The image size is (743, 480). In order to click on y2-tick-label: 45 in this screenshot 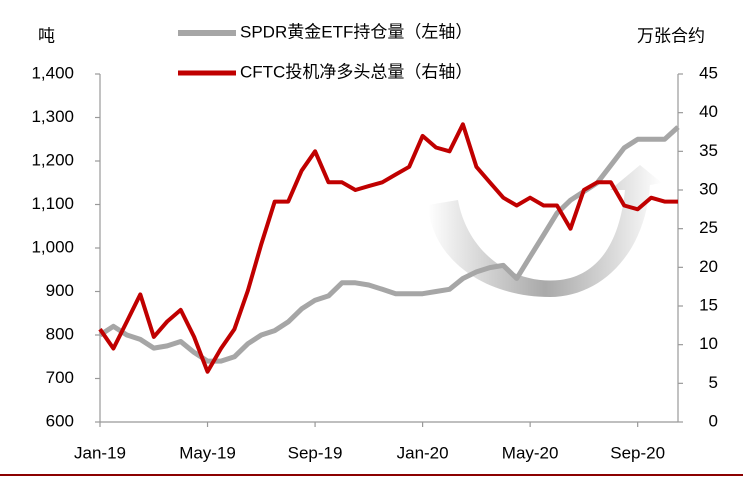, I will do `click(708, 72)`.